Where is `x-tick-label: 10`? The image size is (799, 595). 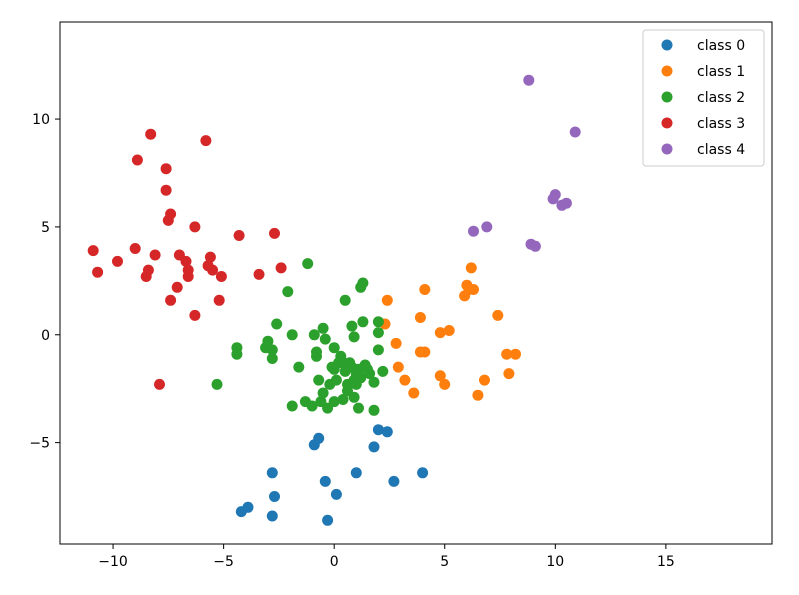 x-tick-label: 10 is located at coordinates (555, 562).